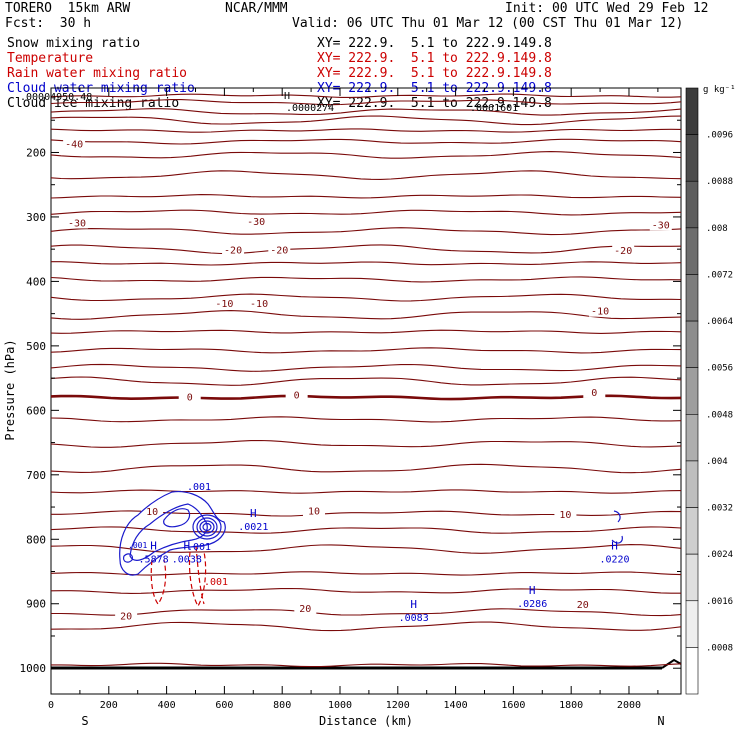 This screenshot has height=740, width=740. I want to click on rain-water-contours, so click(178, 576).